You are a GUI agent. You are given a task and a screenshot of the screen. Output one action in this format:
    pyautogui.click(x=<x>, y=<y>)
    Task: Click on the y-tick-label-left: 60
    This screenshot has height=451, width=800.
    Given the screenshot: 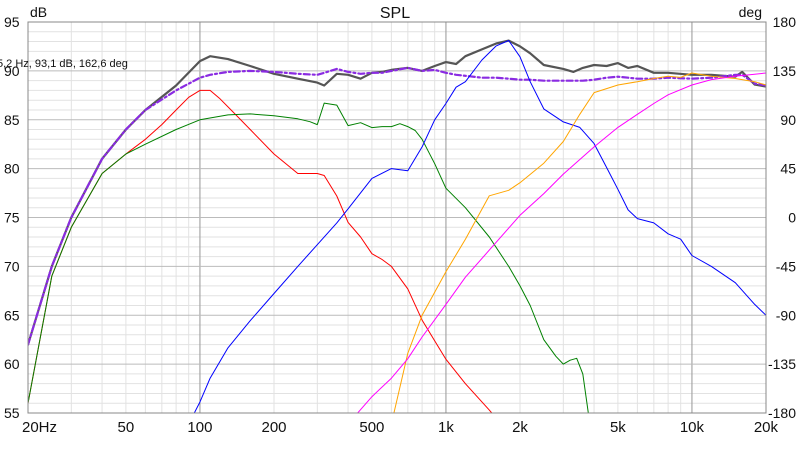 What is the action you would take?
    pyautogui.click(x=12, y=364)
    